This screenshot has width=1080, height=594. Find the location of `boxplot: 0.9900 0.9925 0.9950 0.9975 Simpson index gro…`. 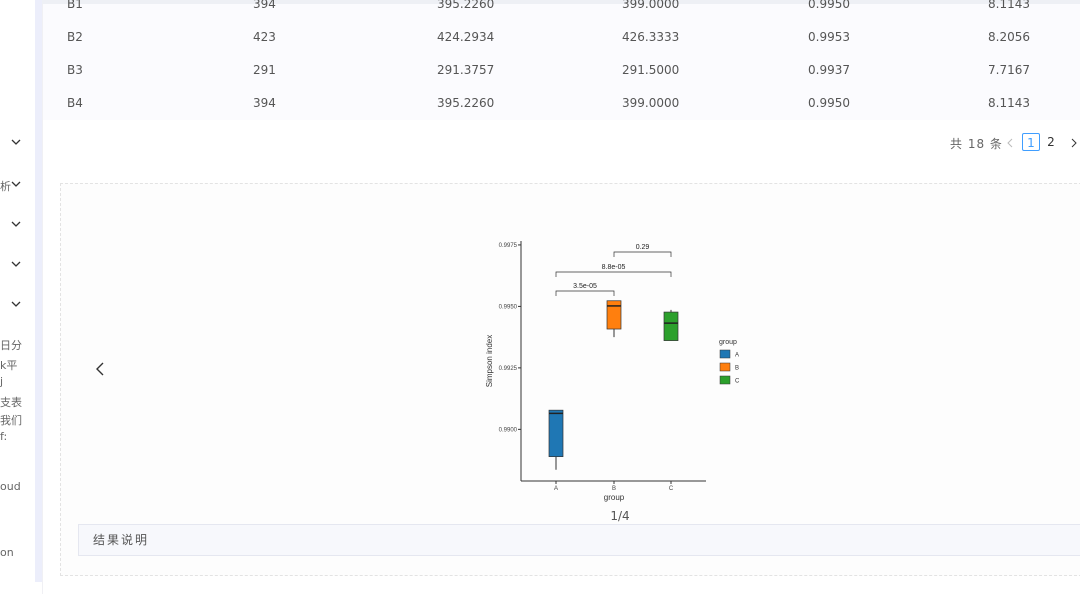

boxplot: 0.9900 0.9925 0.9950 0.9975 Simpson index gro… is located at coordinates (612, 371).